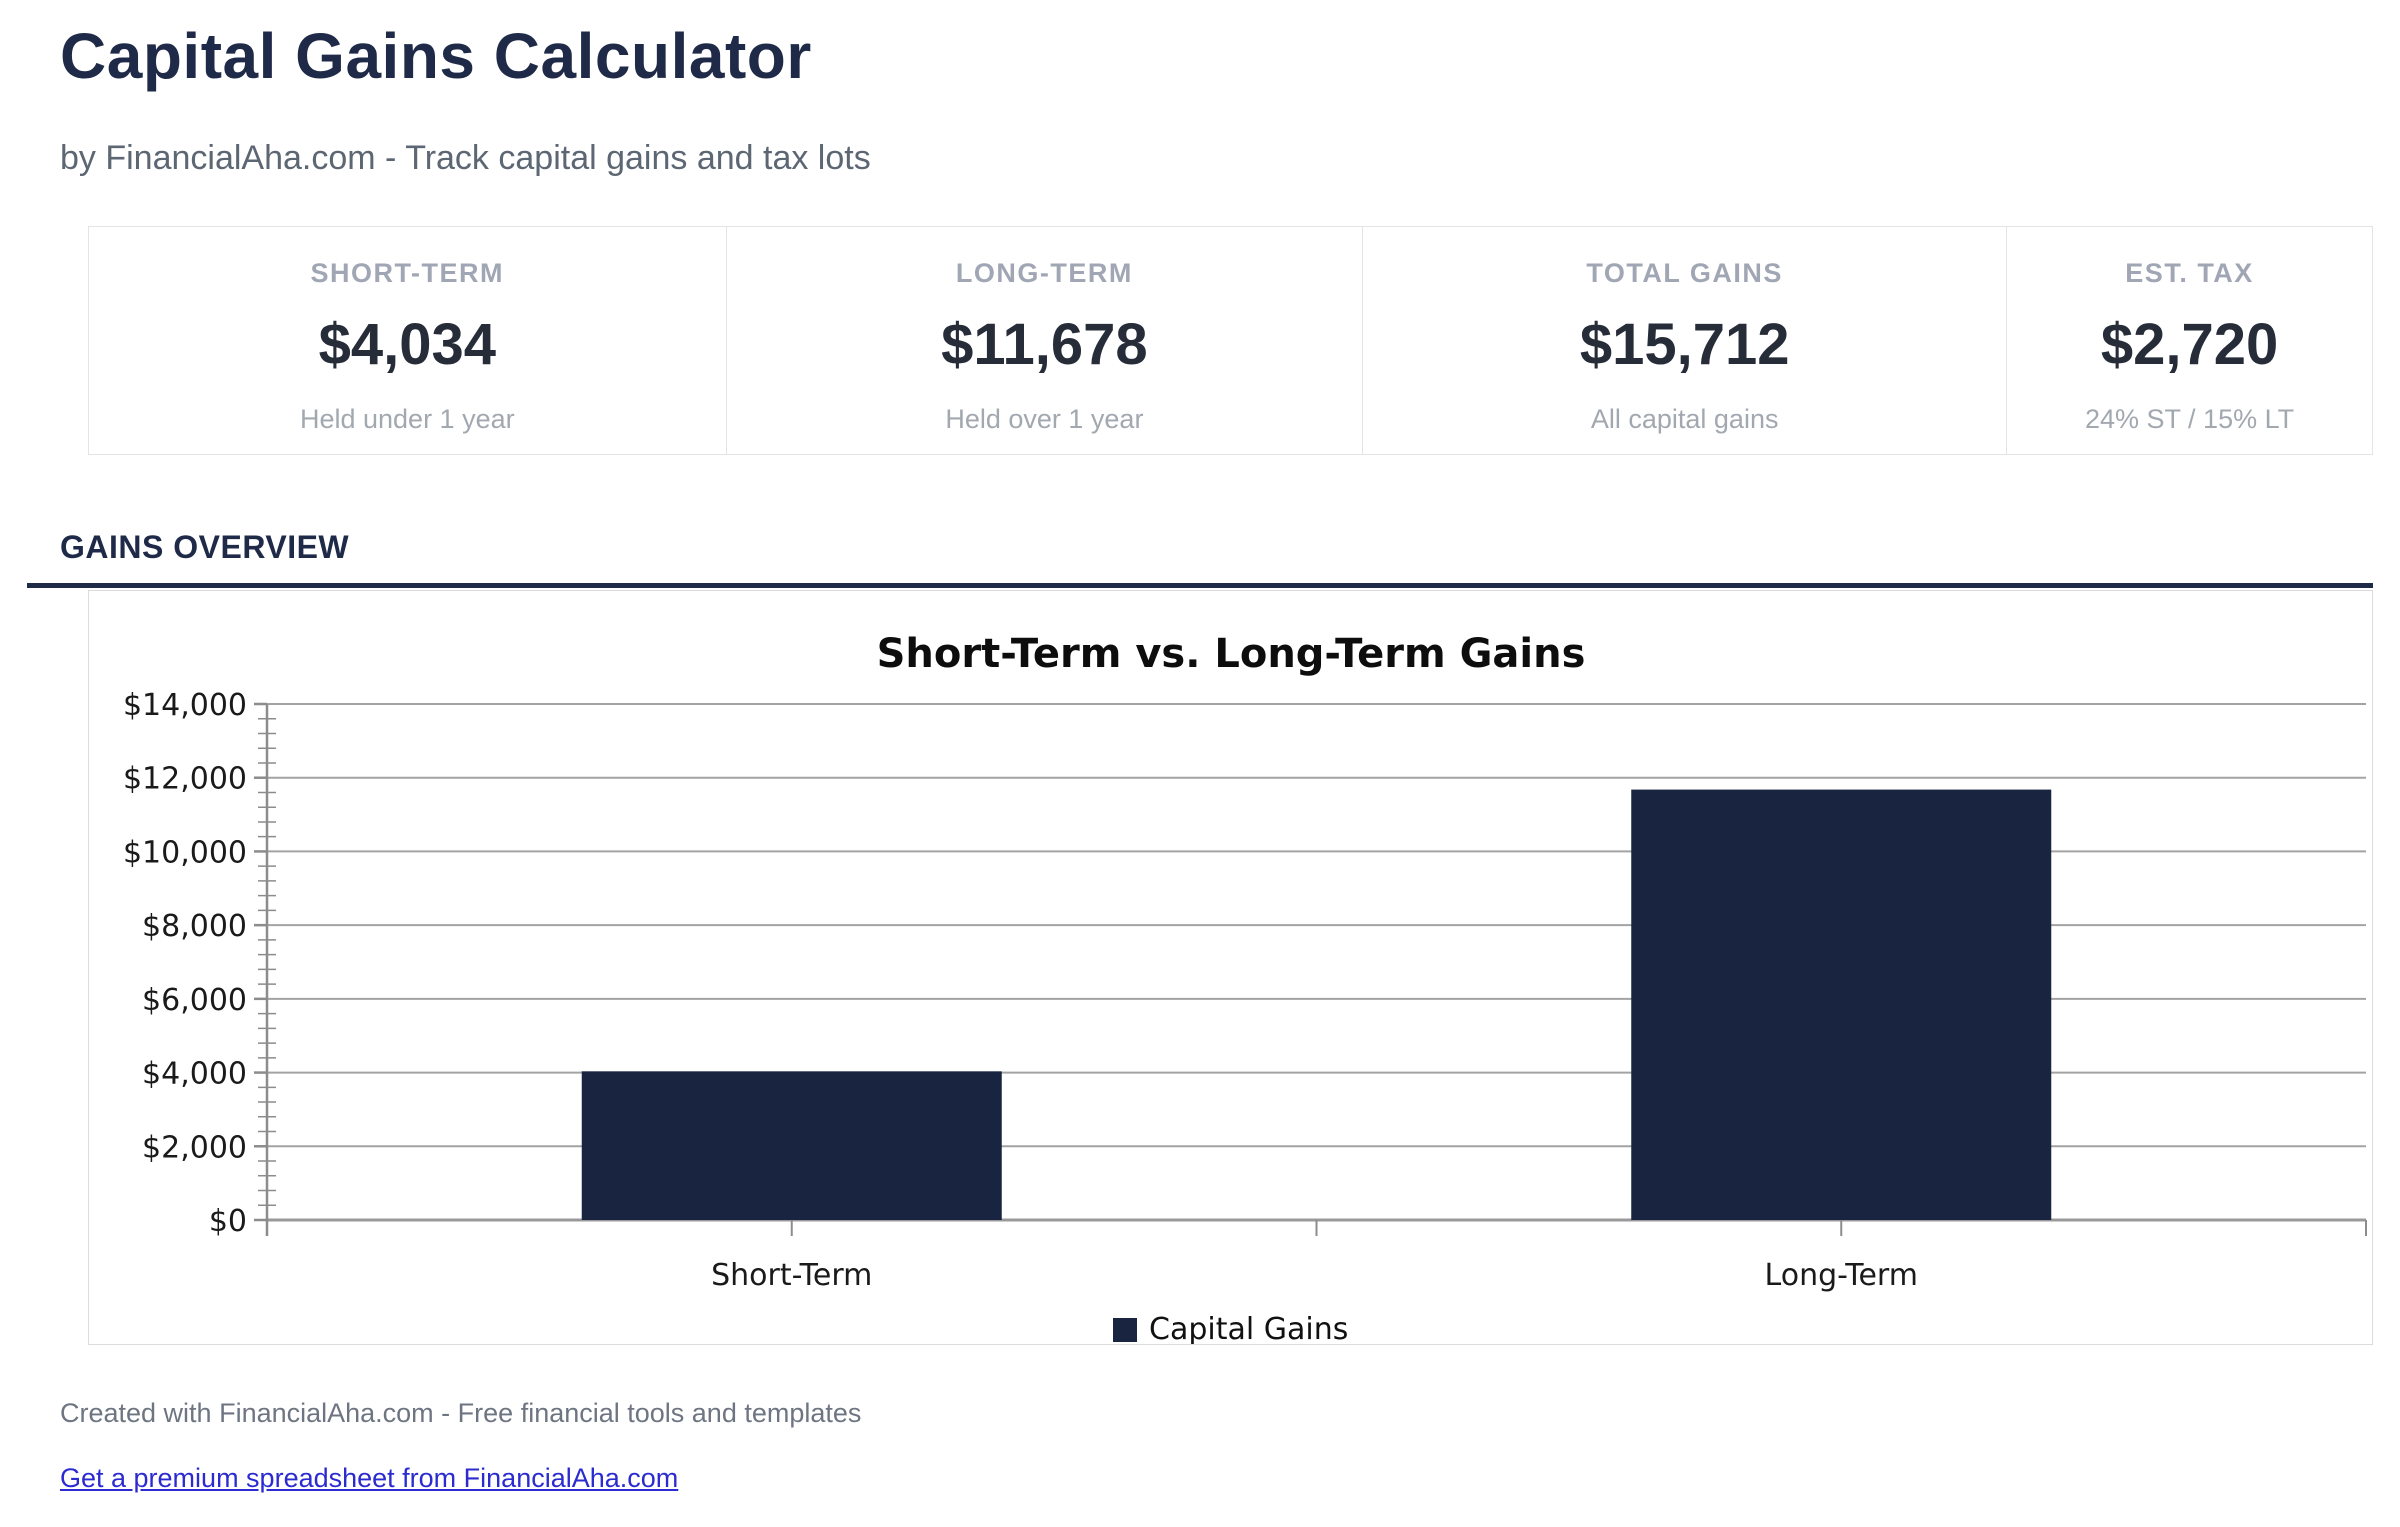 This screenshot has width=2400, height=1527. I want to click on card-value: $4,034, so click(407, 344).